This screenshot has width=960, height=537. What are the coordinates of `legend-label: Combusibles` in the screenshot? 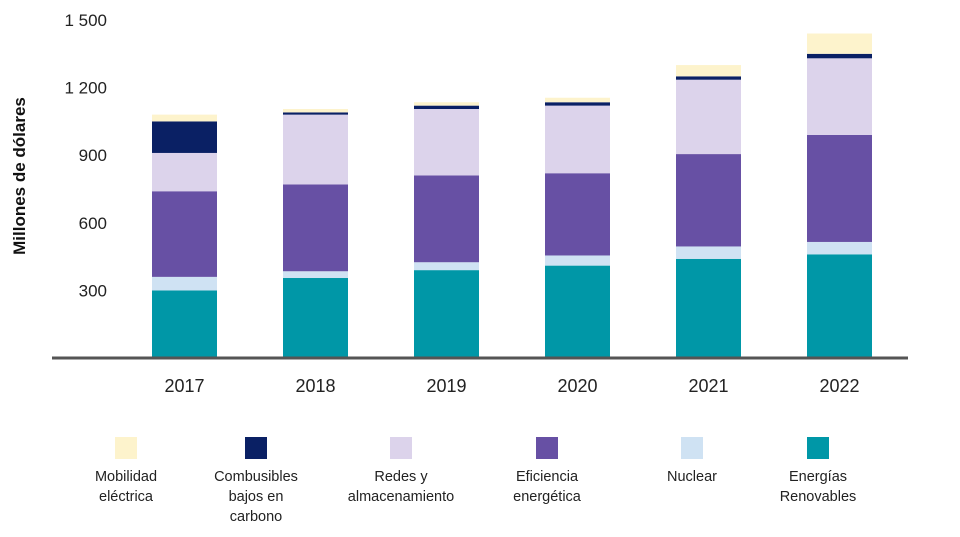 It's located at (256, 477).